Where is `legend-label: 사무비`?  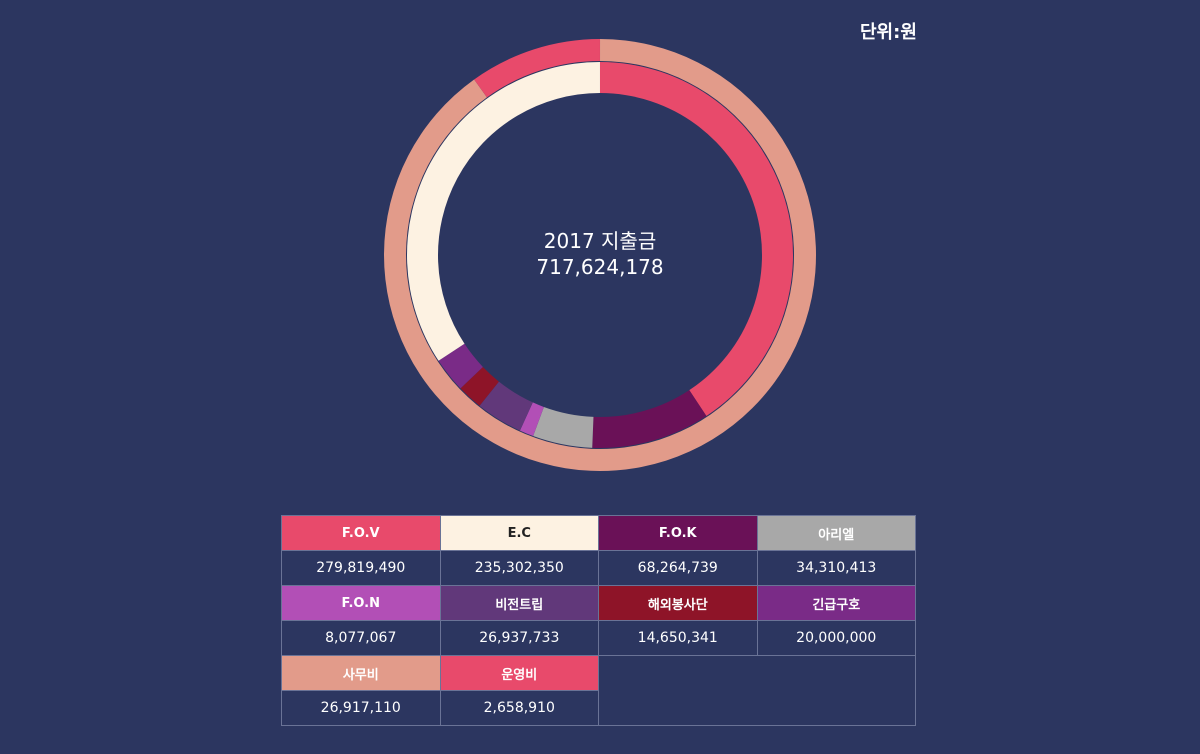
legend-label: 사무비 is located at coordinates (361, 673).